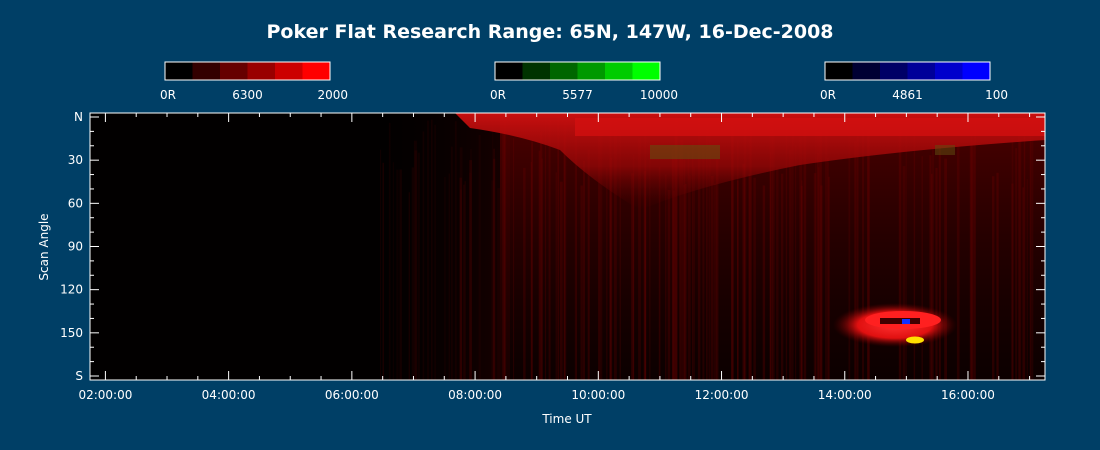 This screenshot has height=450, width=1100. What do you see at coordinates (685, 152) in the screenshot?
I see `green-speckle` at bounding box center [685, 152].